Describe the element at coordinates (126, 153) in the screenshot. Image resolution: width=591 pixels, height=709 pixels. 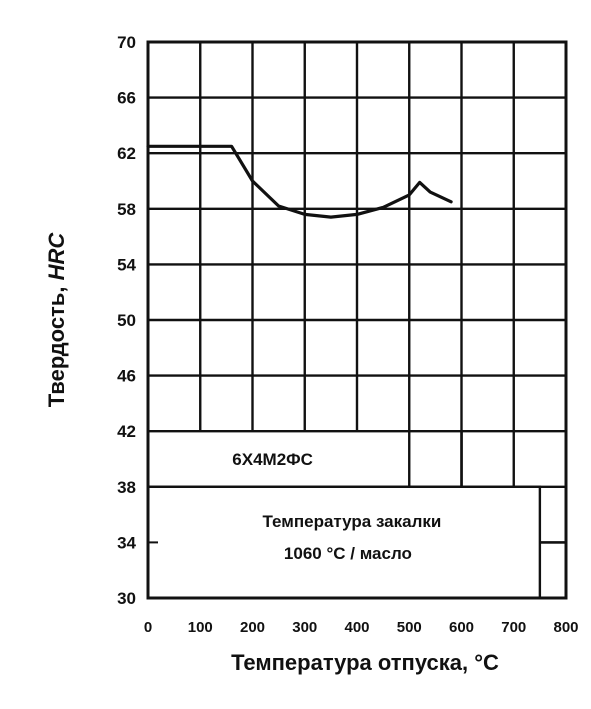
I see `y-tick-label: 62` at that location.